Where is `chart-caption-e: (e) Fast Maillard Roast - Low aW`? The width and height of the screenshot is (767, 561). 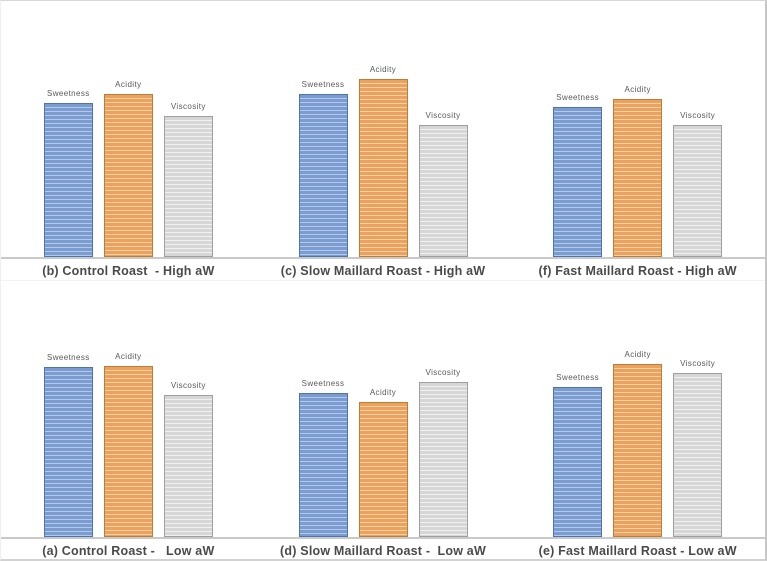 chart-caption-e: (e) Fast Maillard Roast - Low aW is located at coordinates (637, 551).